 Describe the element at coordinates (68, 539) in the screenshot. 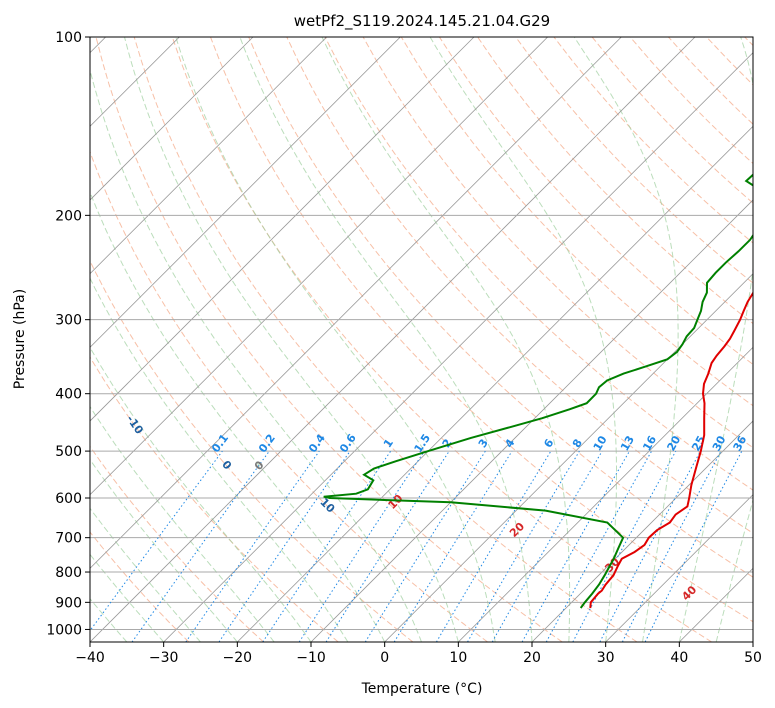

I see `y-tick-label: 700` at that location.